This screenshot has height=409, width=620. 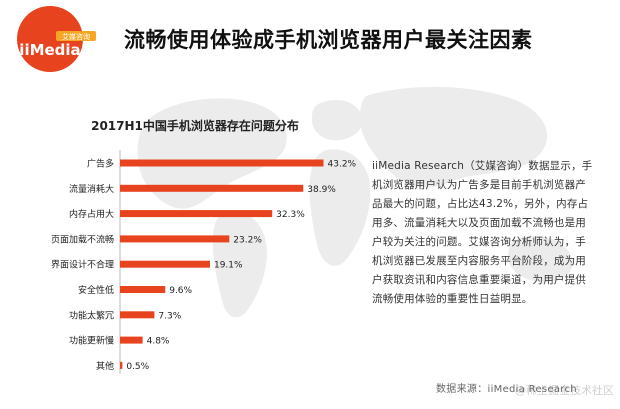 I want to click on data-label: 43.2%, so click(x=342, y=165).